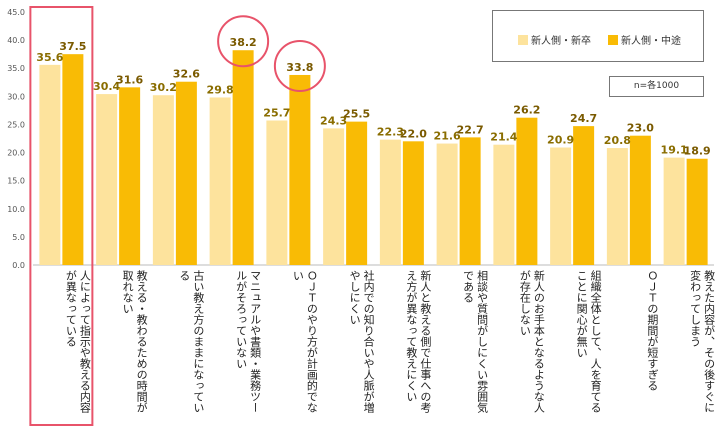 The width and height of the screenshot is (720, 429). What do you see at coordinates (652, 330) in the screenshot?
I see `category-label: ＯＪＴの期間が短すぎる` at bounding box center [652, 330].